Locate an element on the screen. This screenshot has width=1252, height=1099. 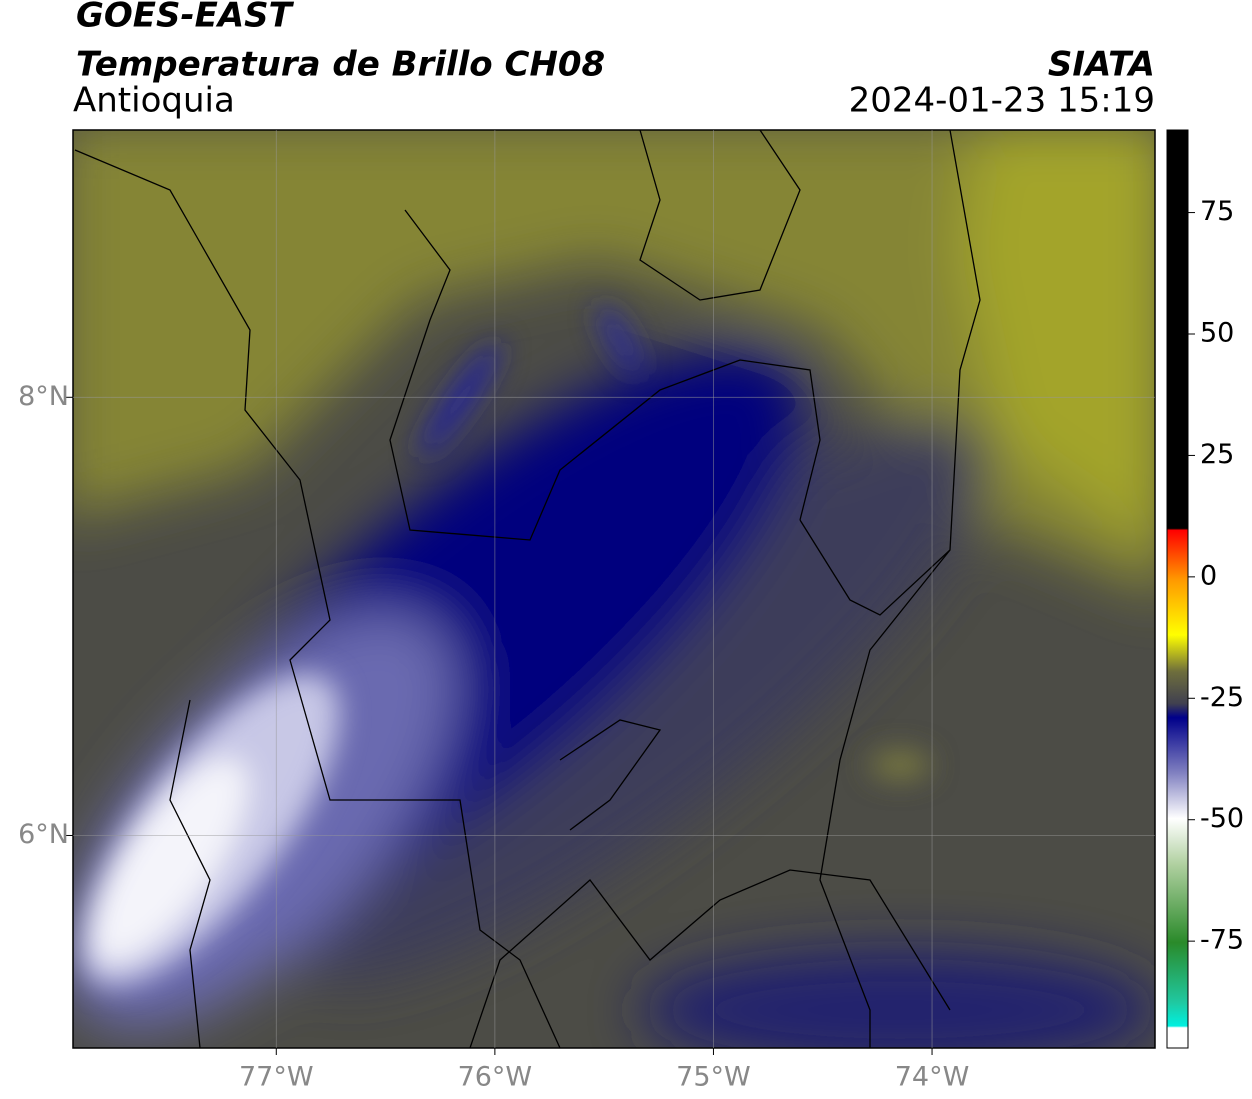
y-tick-label: 6°N is located at coordinates (43, 834).